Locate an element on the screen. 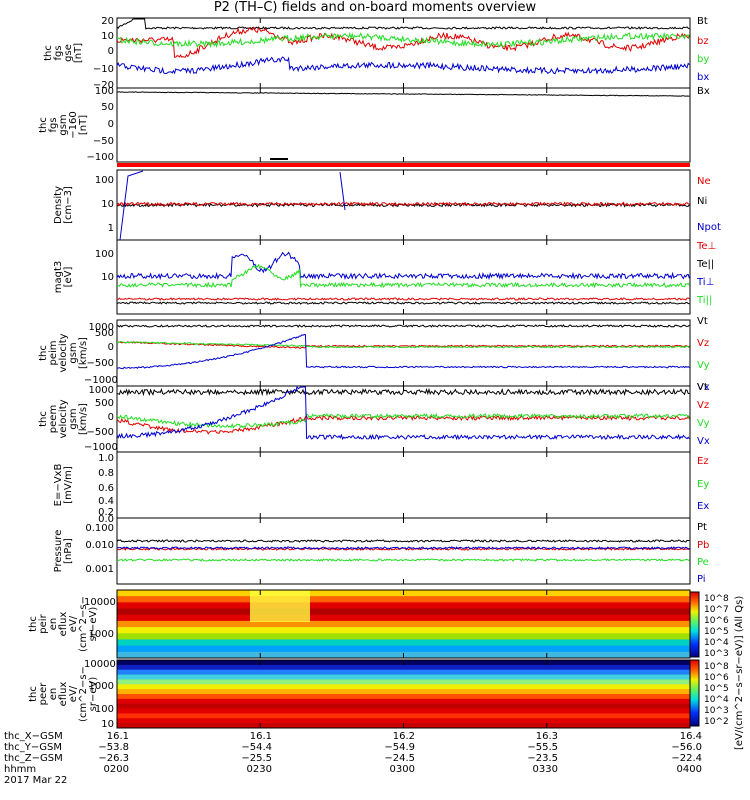  footer-value: −23.5 is located at coordinates (542, 758).